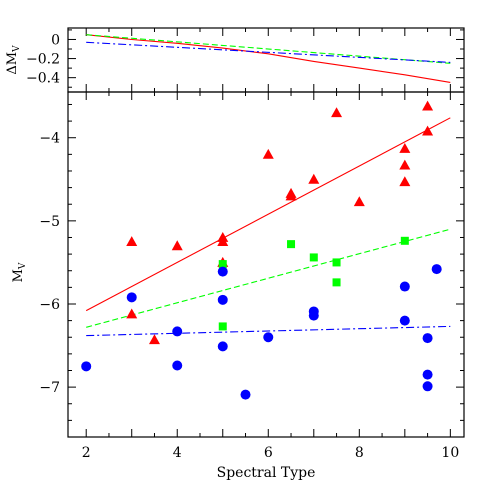  Describe the element at coordinates (266, 473) in the screenshot. I see `x-axis-label: Spectral Type` at that location.